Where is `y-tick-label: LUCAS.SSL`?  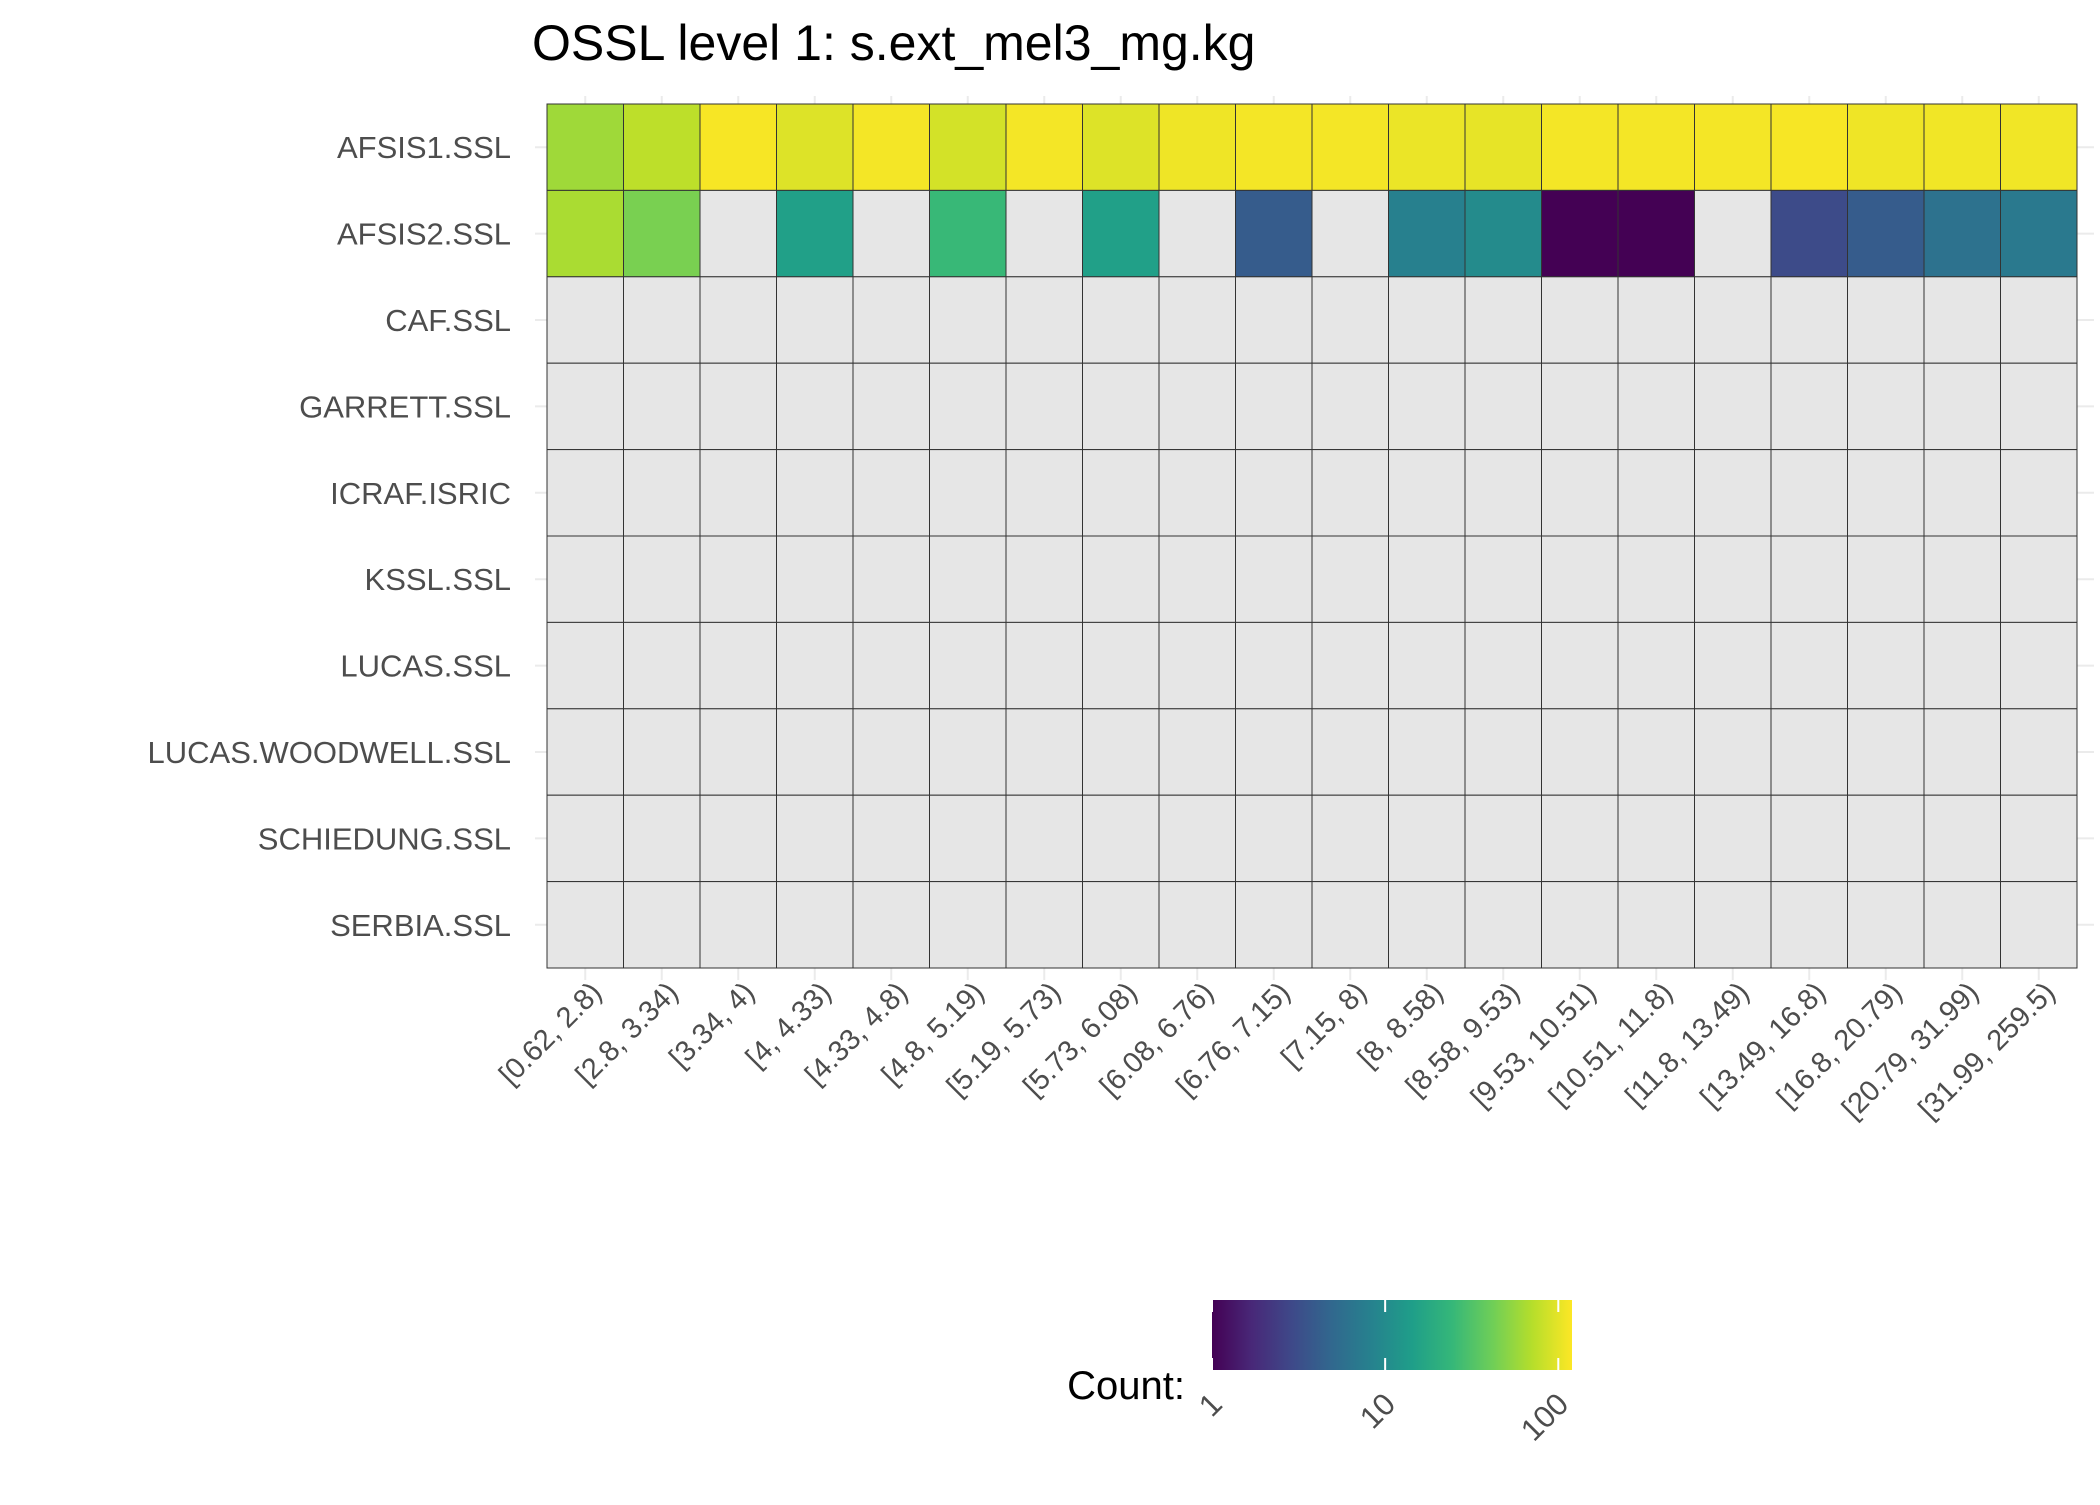 y-tick-label: LUCAS.SSL is located at coordinates (425, 666).